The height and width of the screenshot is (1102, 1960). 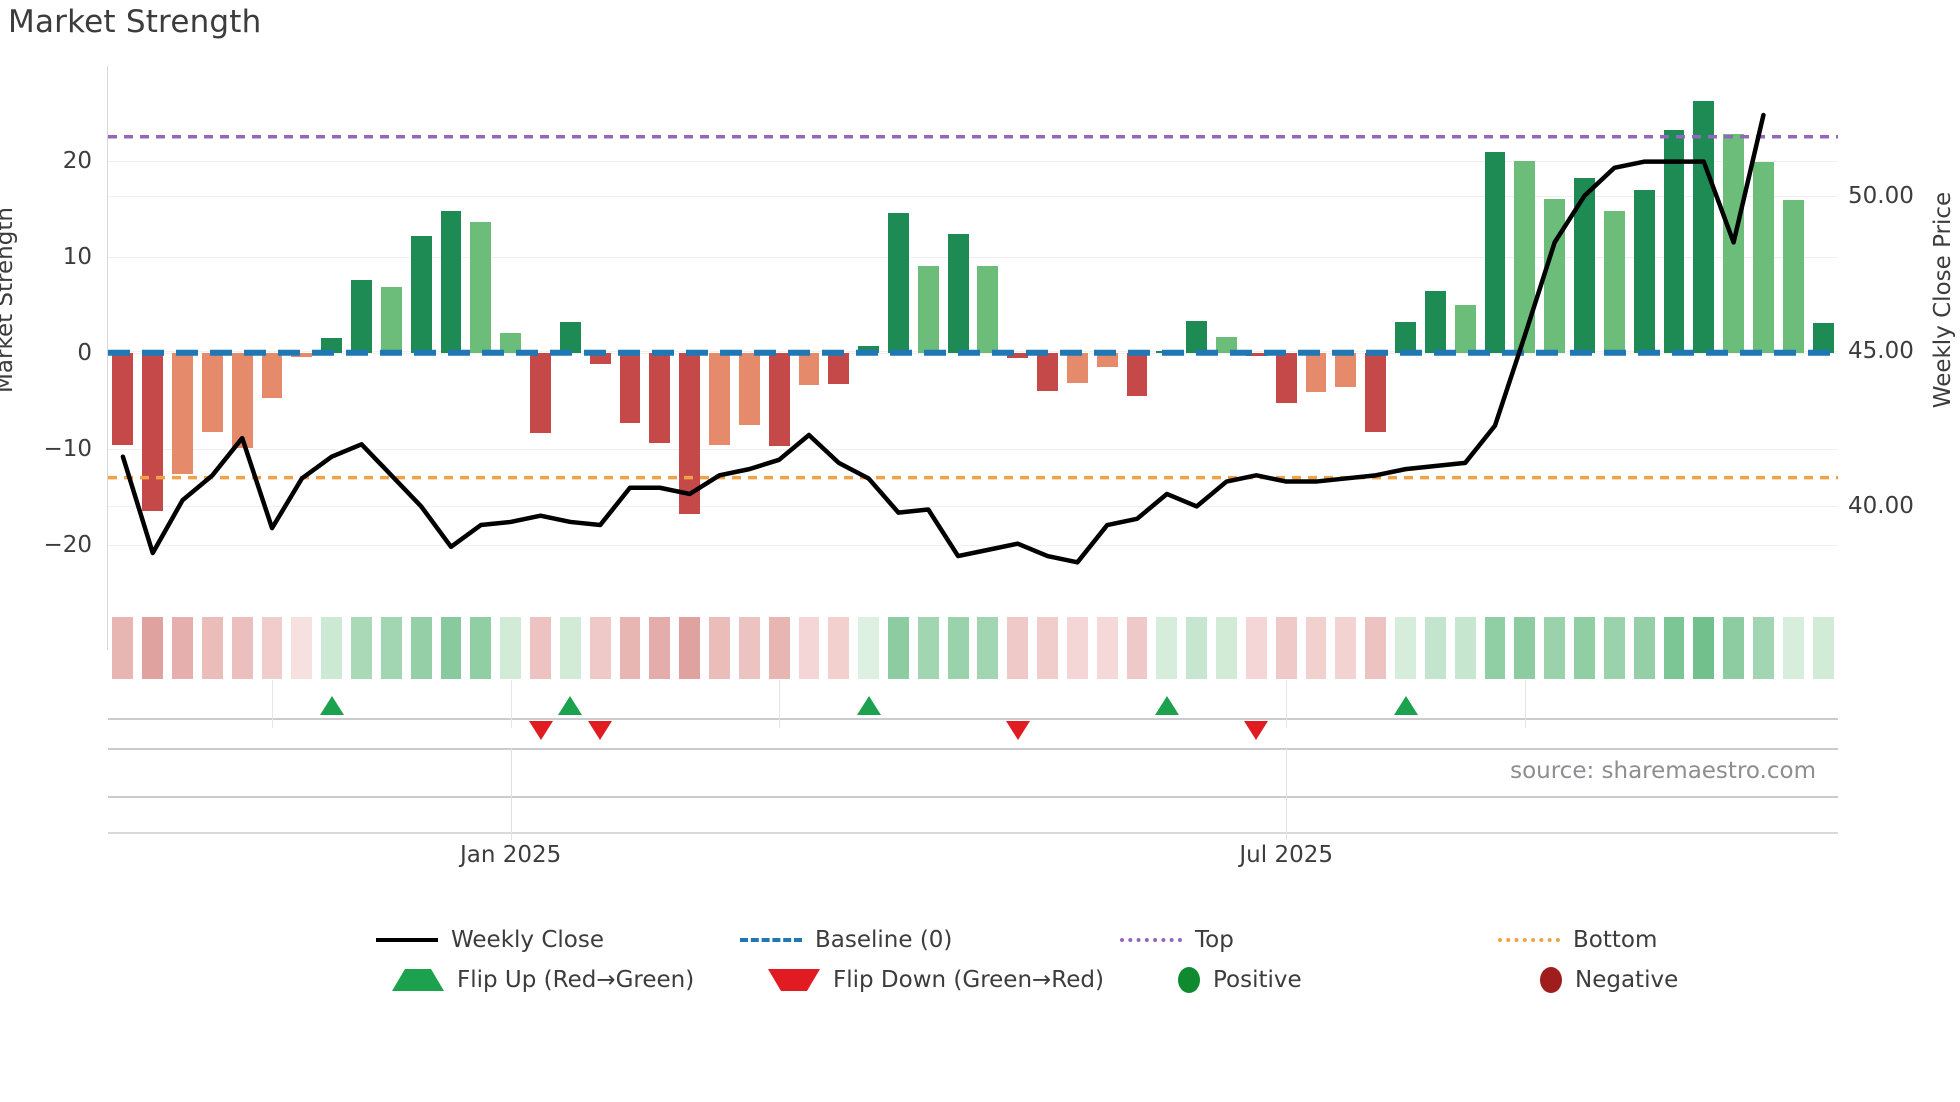 I want to click on legend-item: Negative, so click(x=1609, y=980).